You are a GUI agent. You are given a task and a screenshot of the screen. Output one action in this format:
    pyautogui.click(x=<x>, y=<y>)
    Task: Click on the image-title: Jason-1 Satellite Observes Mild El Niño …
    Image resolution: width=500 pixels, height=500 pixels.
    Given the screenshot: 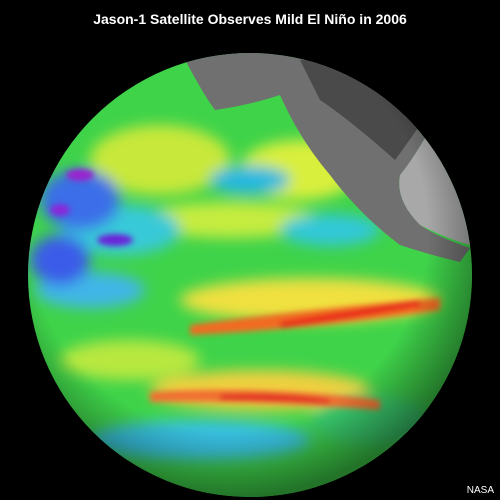 What is the action you would take?
    pyautogui.click(x=250, y=19)
    